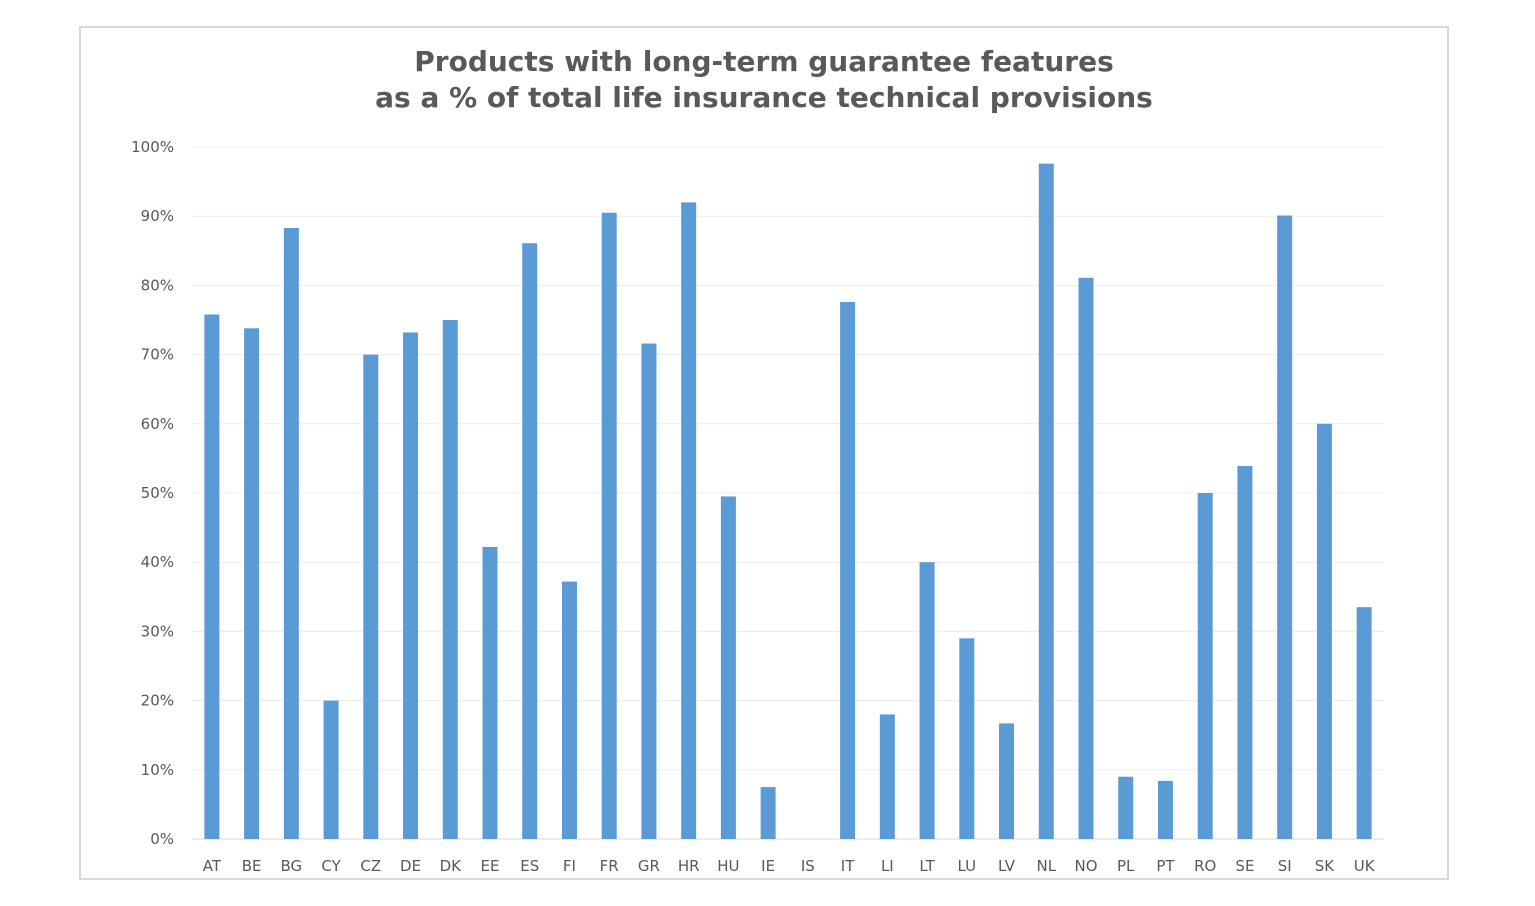 This screenshot has height=906, width=1535. What do you see at coordinates (1085, 866) in the screenshot?
I see `x-tick-label-no: NO` at bounding box center [1085, 866].